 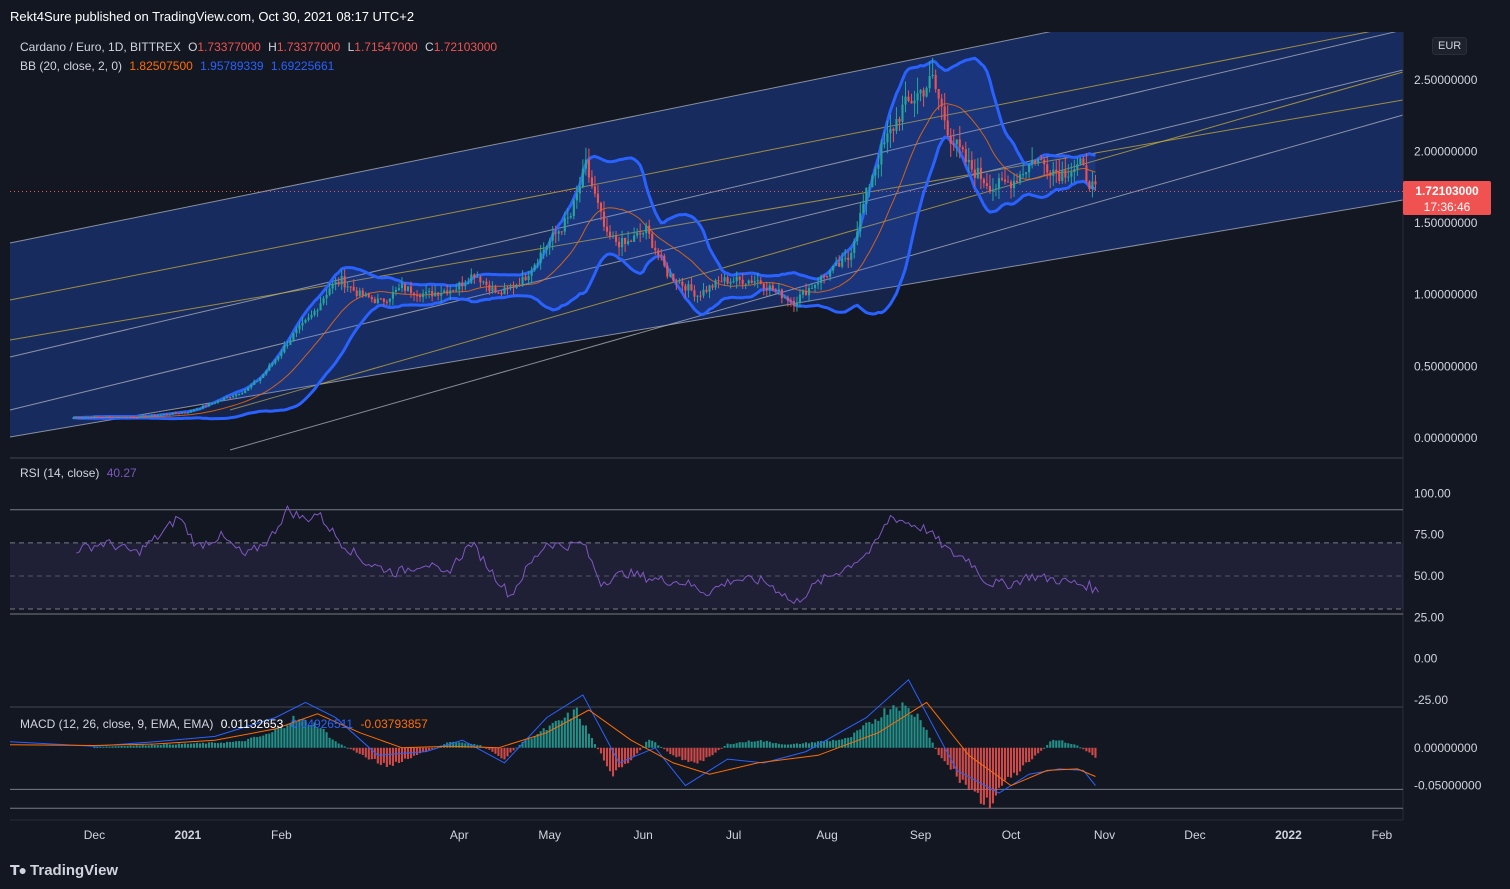 What do you see at coordinates (161, 66) in the screenshot?
I see `bb-basis-value: 1.82507500` at bounding box center [161, 66].